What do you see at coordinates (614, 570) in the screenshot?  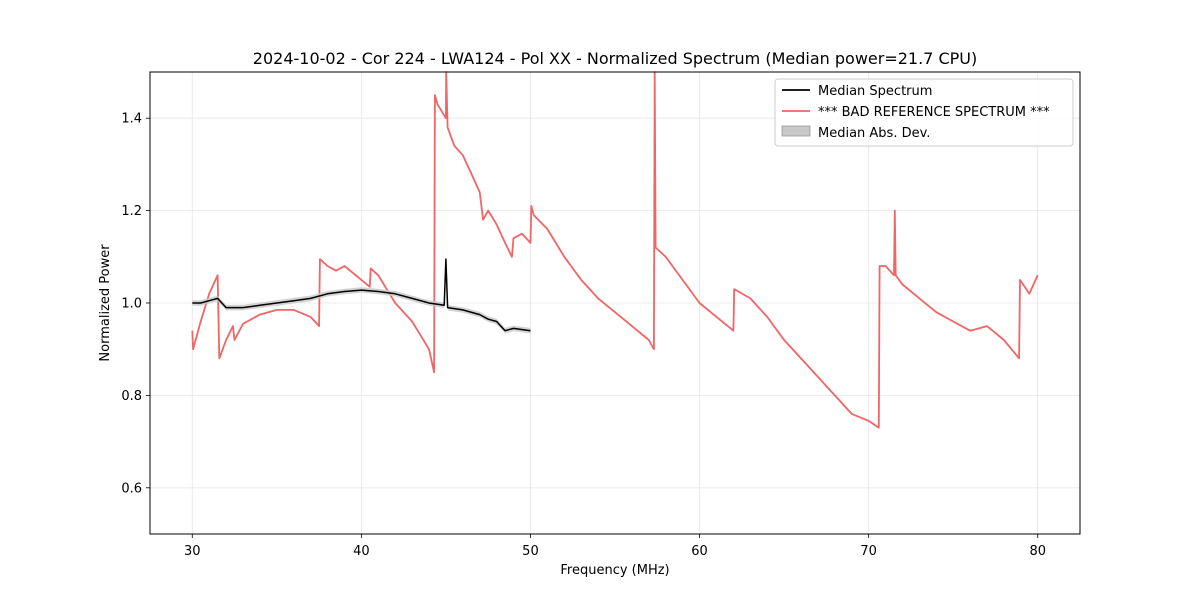 I see `x-axis-label: Frequency (MHz)` at bounding box center [614, 570].